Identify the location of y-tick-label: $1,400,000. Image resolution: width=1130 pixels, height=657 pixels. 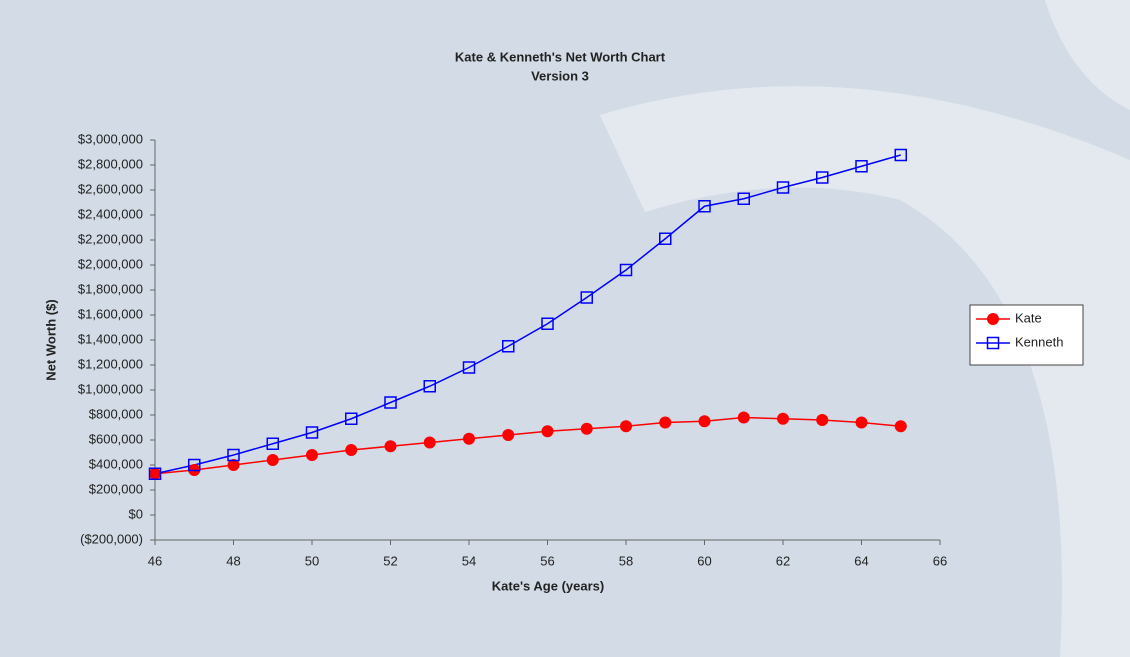
(110, 338).